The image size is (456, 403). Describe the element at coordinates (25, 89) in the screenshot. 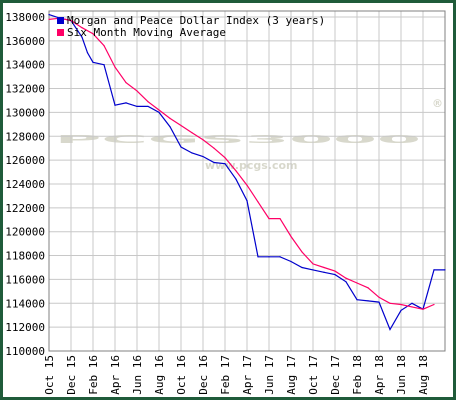

I see `y-tick-label: 132000` at that location.